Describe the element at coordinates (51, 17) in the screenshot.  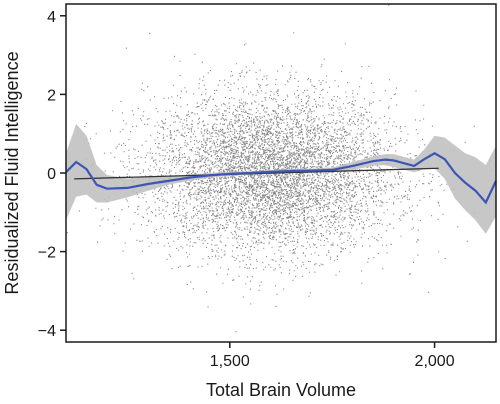
I see `y-tick-label: 4` at that location.